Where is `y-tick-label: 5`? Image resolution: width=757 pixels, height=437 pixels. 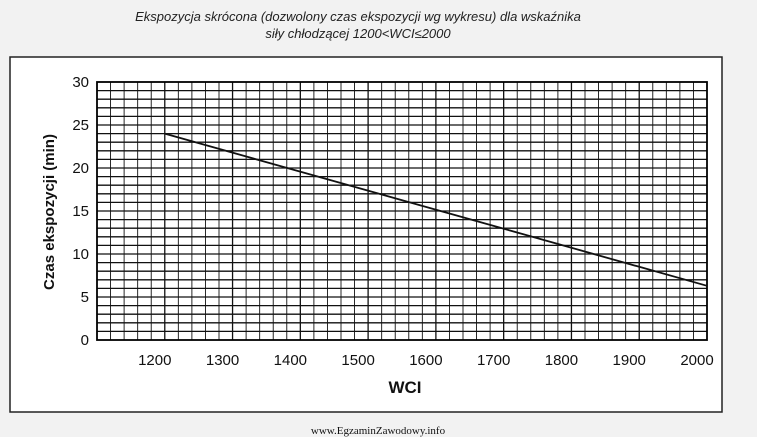 y-tick-label: 5 is located at coordinates (85, 297).